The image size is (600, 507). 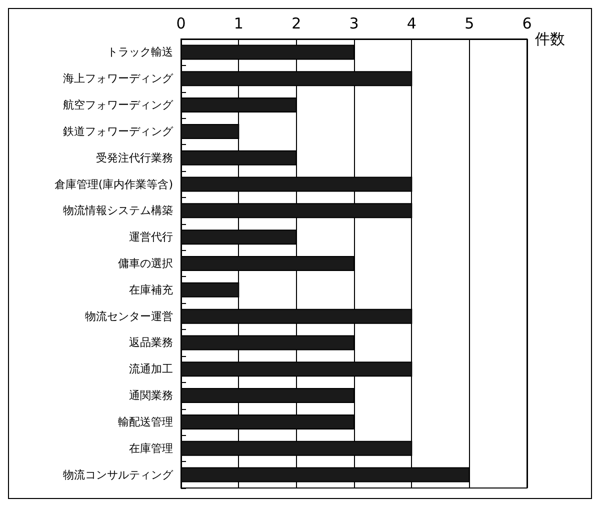 I want to click on x-tick-label: 6, so click(x=527, y=23).